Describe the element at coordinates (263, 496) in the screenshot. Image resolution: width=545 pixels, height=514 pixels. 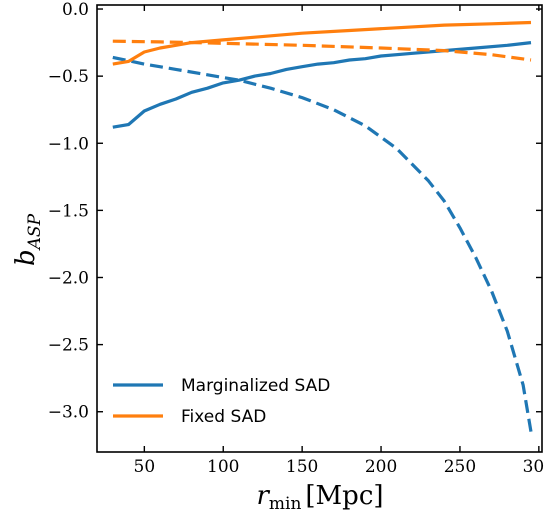
I see `x-axis-label-base: r` at that location.